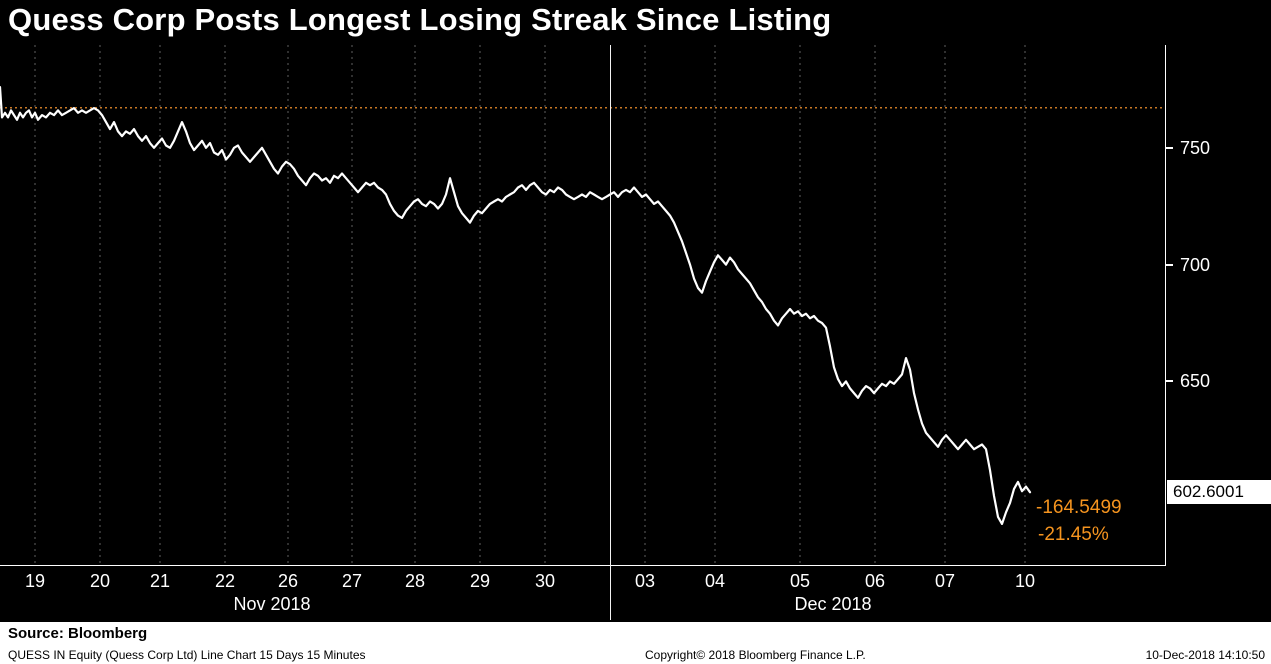 This screenshot has height=664, width=1271. Describe the element at coordinates (272, 604) in the screenshot. I see `month-label: Nov 2018` at that location.